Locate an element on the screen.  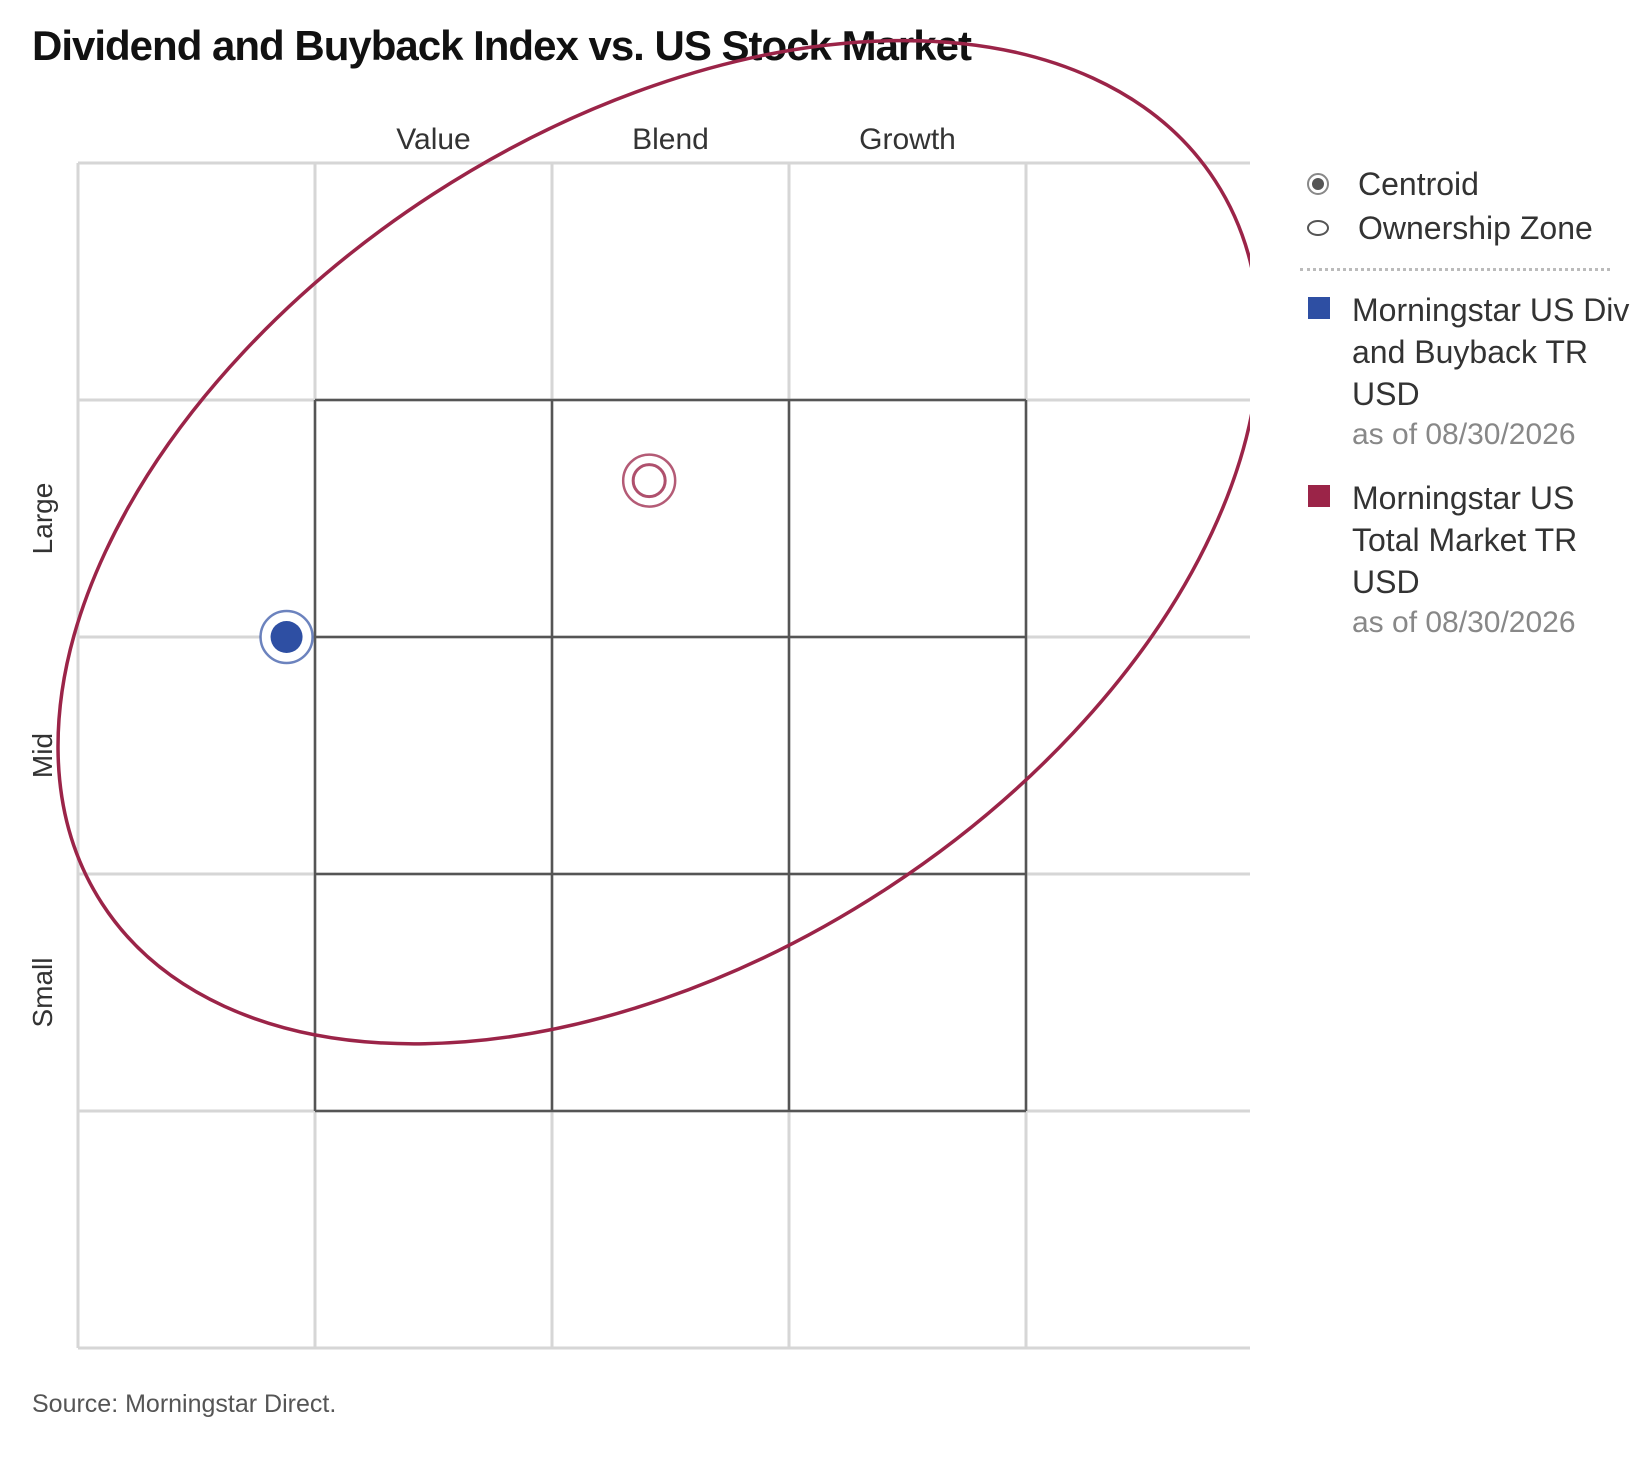
column-label: Value is located at coordinates (433, 139).